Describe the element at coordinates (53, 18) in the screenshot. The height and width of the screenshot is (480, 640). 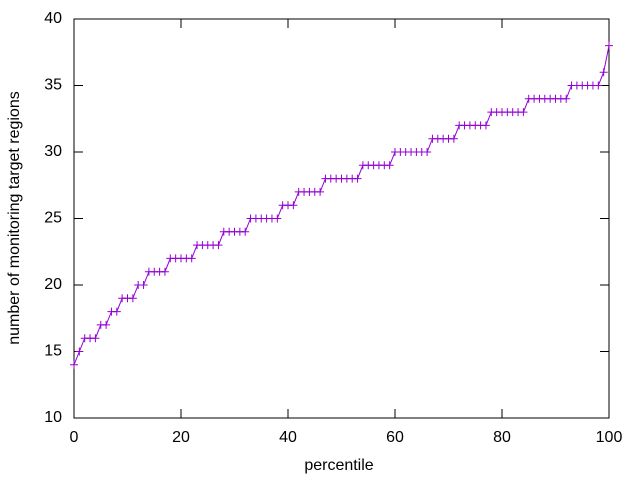
I see `y-tick-label: 40` at that location.